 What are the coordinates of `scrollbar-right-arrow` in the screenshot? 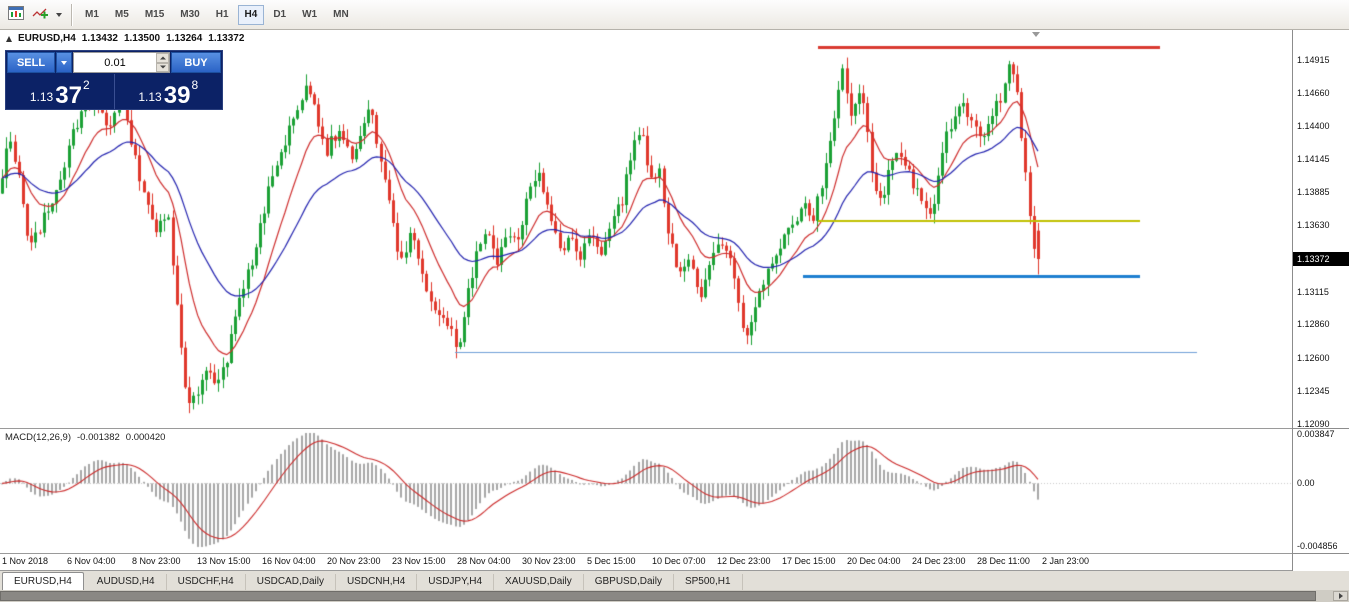 It's located at (1340, 596).